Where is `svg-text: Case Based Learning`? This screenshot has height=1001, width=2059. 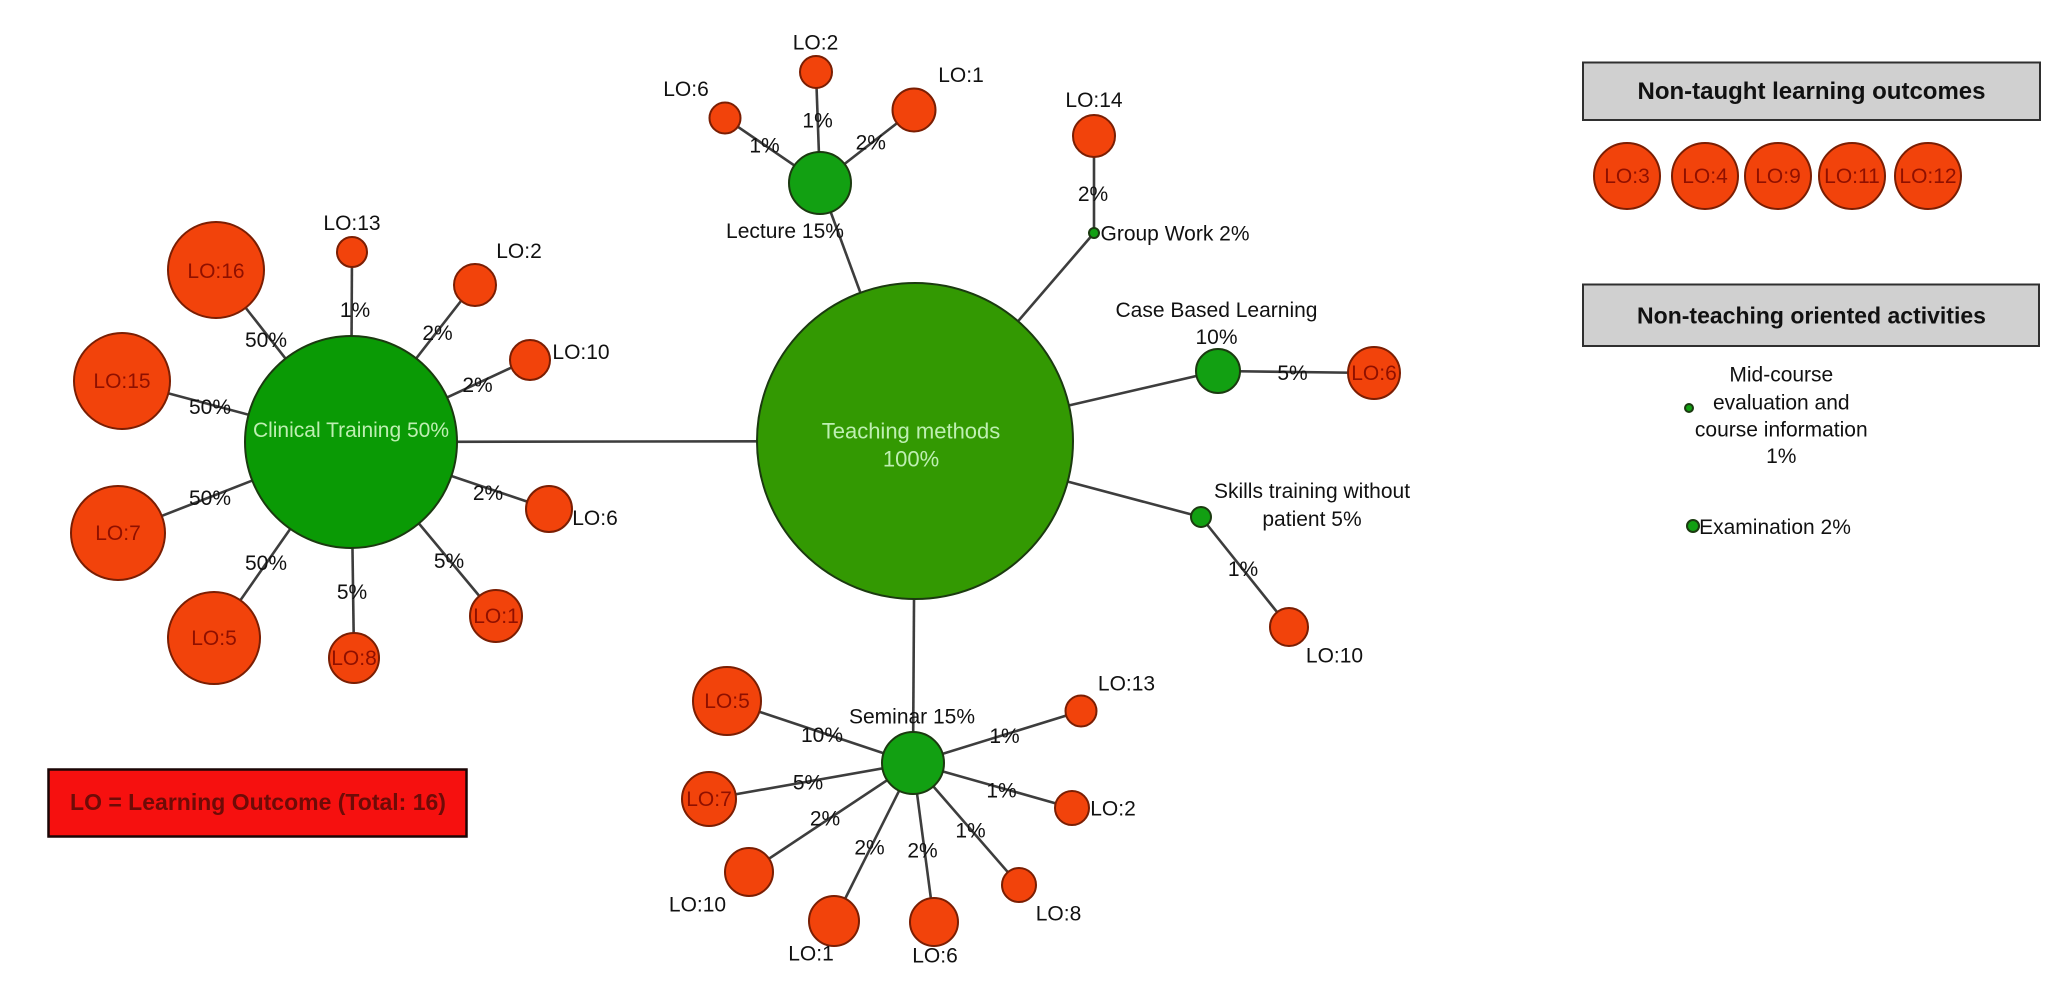 svg-text: Case Based Learning is located at coordinates (1217, 310).